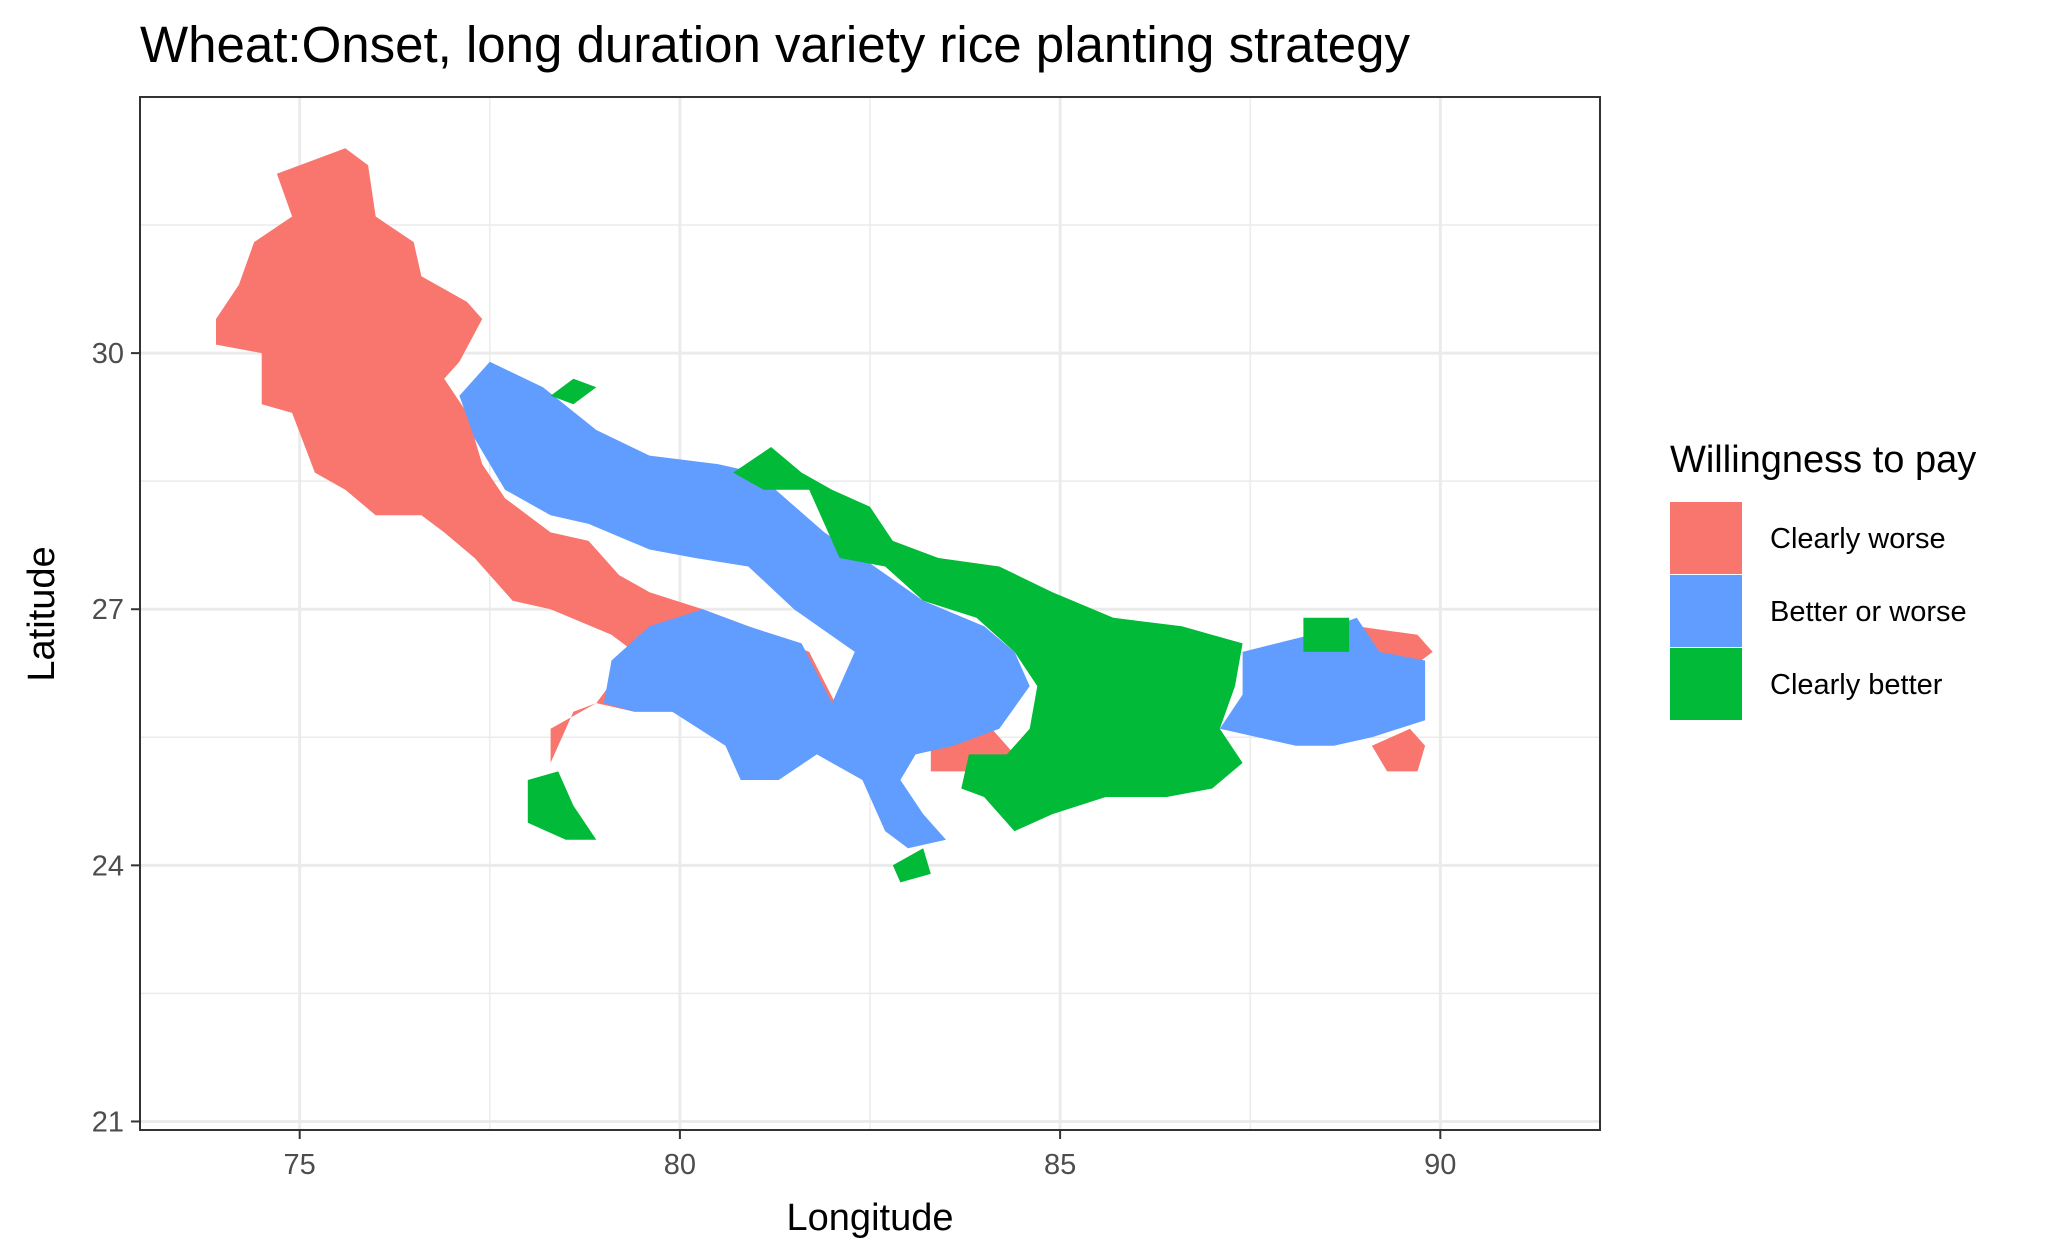  I want to click on x-axis-ticks: 75 80 85 90, so click(870, 1155).